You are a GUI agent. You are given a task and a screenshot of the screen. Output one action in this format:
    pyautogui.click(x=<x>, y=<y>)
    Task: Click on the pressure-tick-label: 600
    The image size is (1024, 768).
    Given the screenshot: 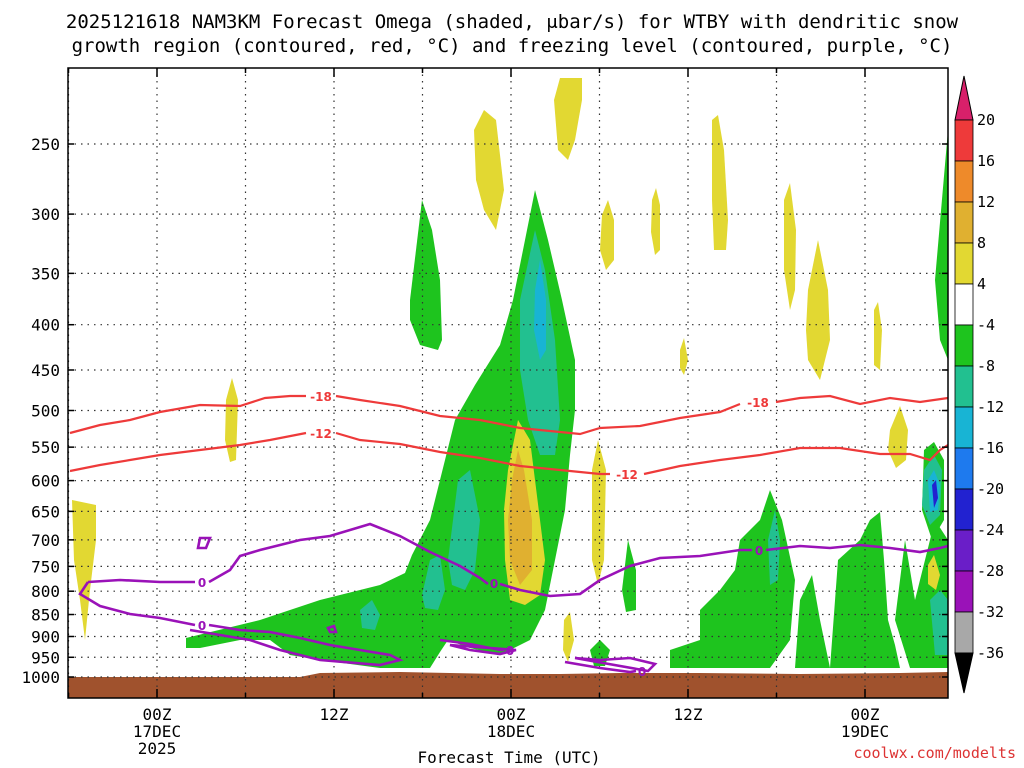 What is the action you would take?
    pyautogui.click(x=45, y=481)
    